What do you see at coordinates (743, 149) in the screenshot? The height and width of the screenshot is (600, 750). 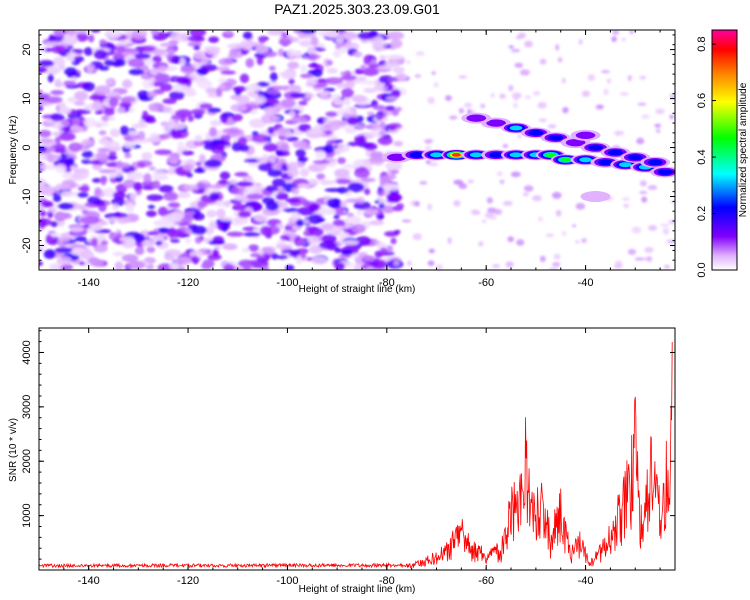 I see `colorbar-label: Normalized spectral amplitude` at bounding box center [743, 149].